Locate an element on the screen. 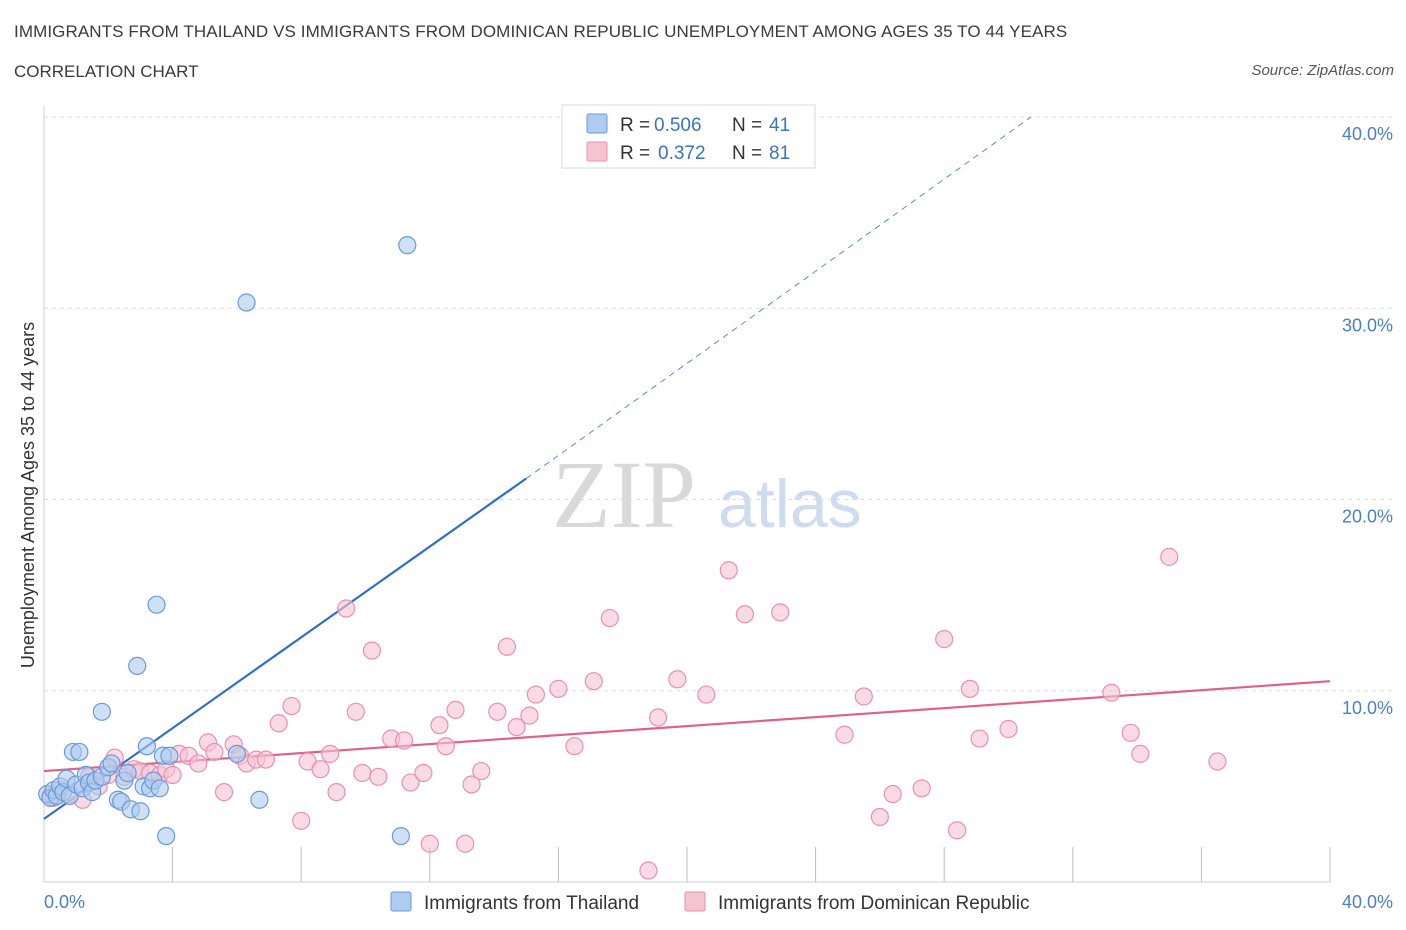 This screenshot has width=1406, height=930. y-tick-label-1: 10.0% is located at coordinates (1367, 708).